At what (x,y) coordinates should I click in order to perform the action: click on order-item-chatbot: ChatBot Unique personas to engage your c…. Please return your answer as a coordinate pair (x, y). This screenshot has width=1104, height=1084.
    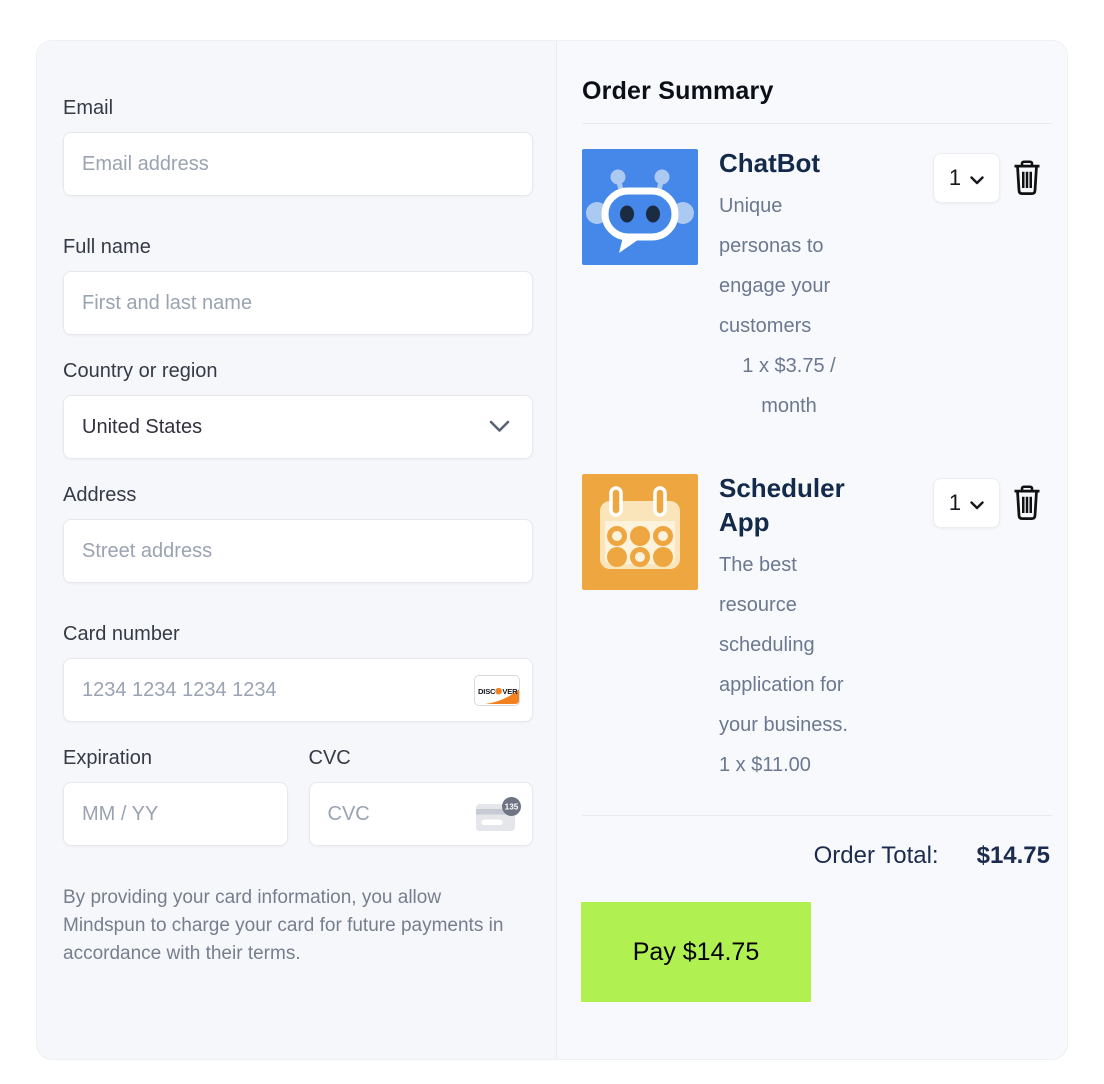
    Looking at the image, I should click on (817, 287).